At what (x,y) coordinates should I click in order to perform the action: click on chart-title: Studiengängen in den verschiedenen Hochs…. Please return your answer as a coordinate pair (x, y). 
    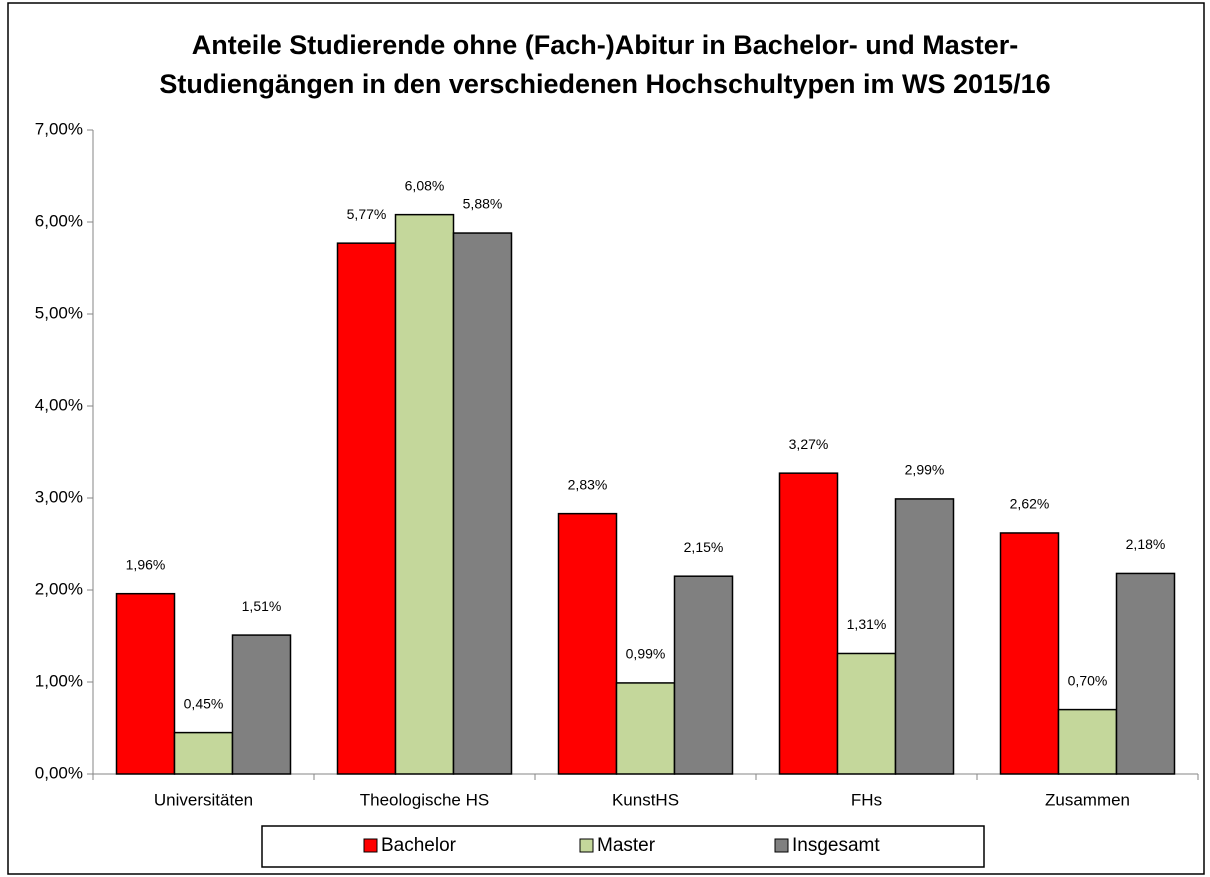
    Looking at the image, I should click on (604, 84).